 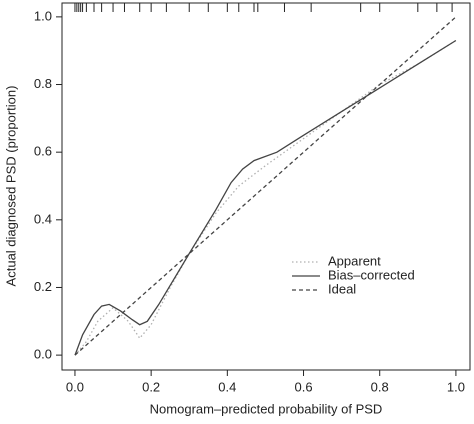 What do you see at coordinates (43, 354) in the screenshot?
I see `y-tick-label: 0.0` at bounding box center [43, 354].